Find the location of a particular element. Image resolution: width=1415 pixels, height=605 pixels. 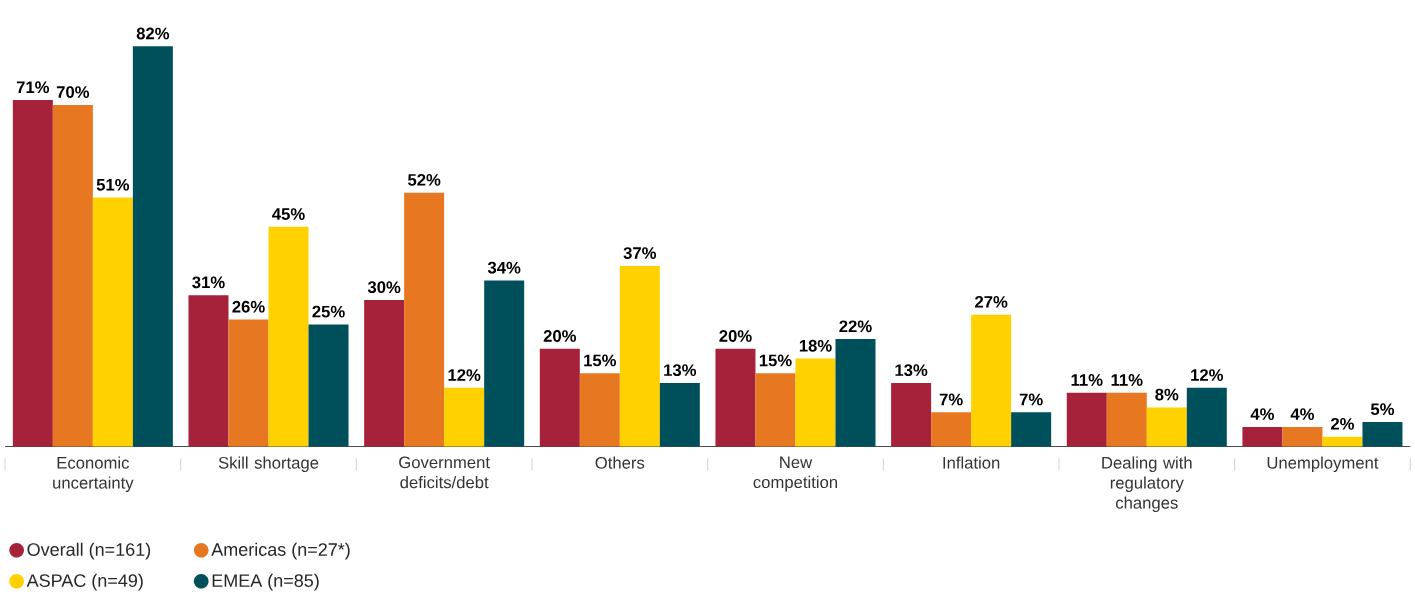

legend-label: ASPAC (n=49) is located at coordinates (84, 582).